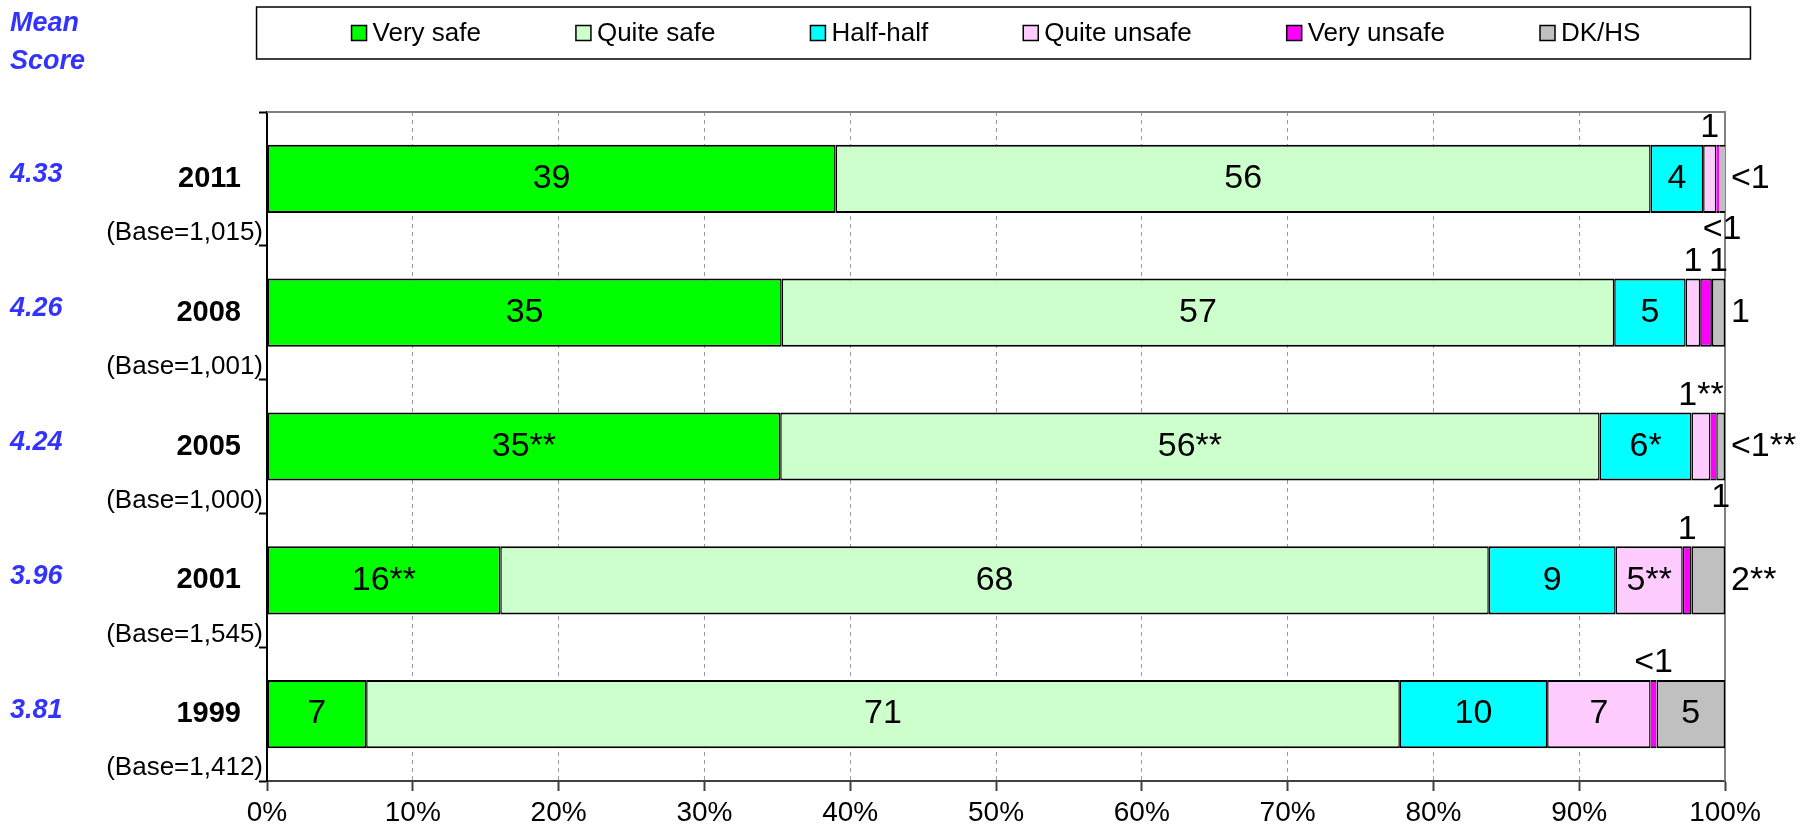 This screenshot has height=829, width=1802. Describe the element at coordinates (48, 41) in the screenshot. I see `text: Mean Score` at that location.